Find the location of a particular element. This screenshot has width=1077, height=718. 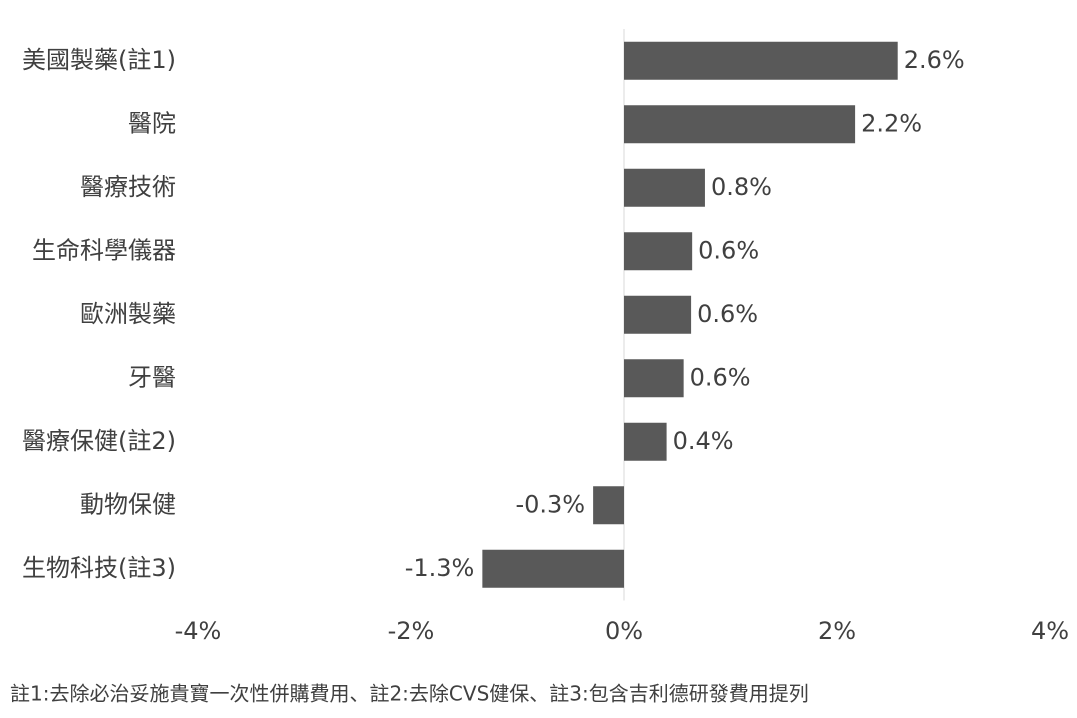

value-label: -1.3% is located at coordinates (440, 568).